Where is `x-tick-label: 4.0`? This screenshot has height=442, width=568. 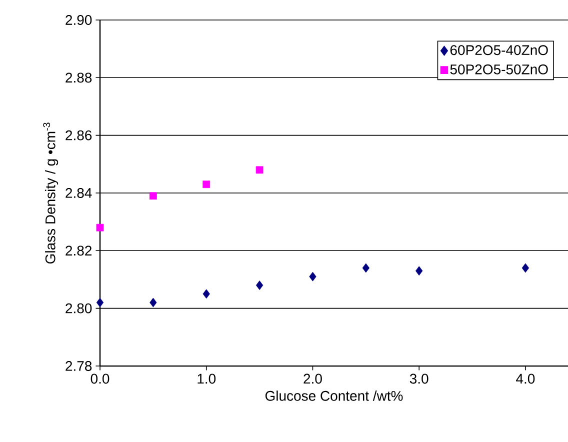 x-tick-label: 4.0 is located at coordinates (525, 379).